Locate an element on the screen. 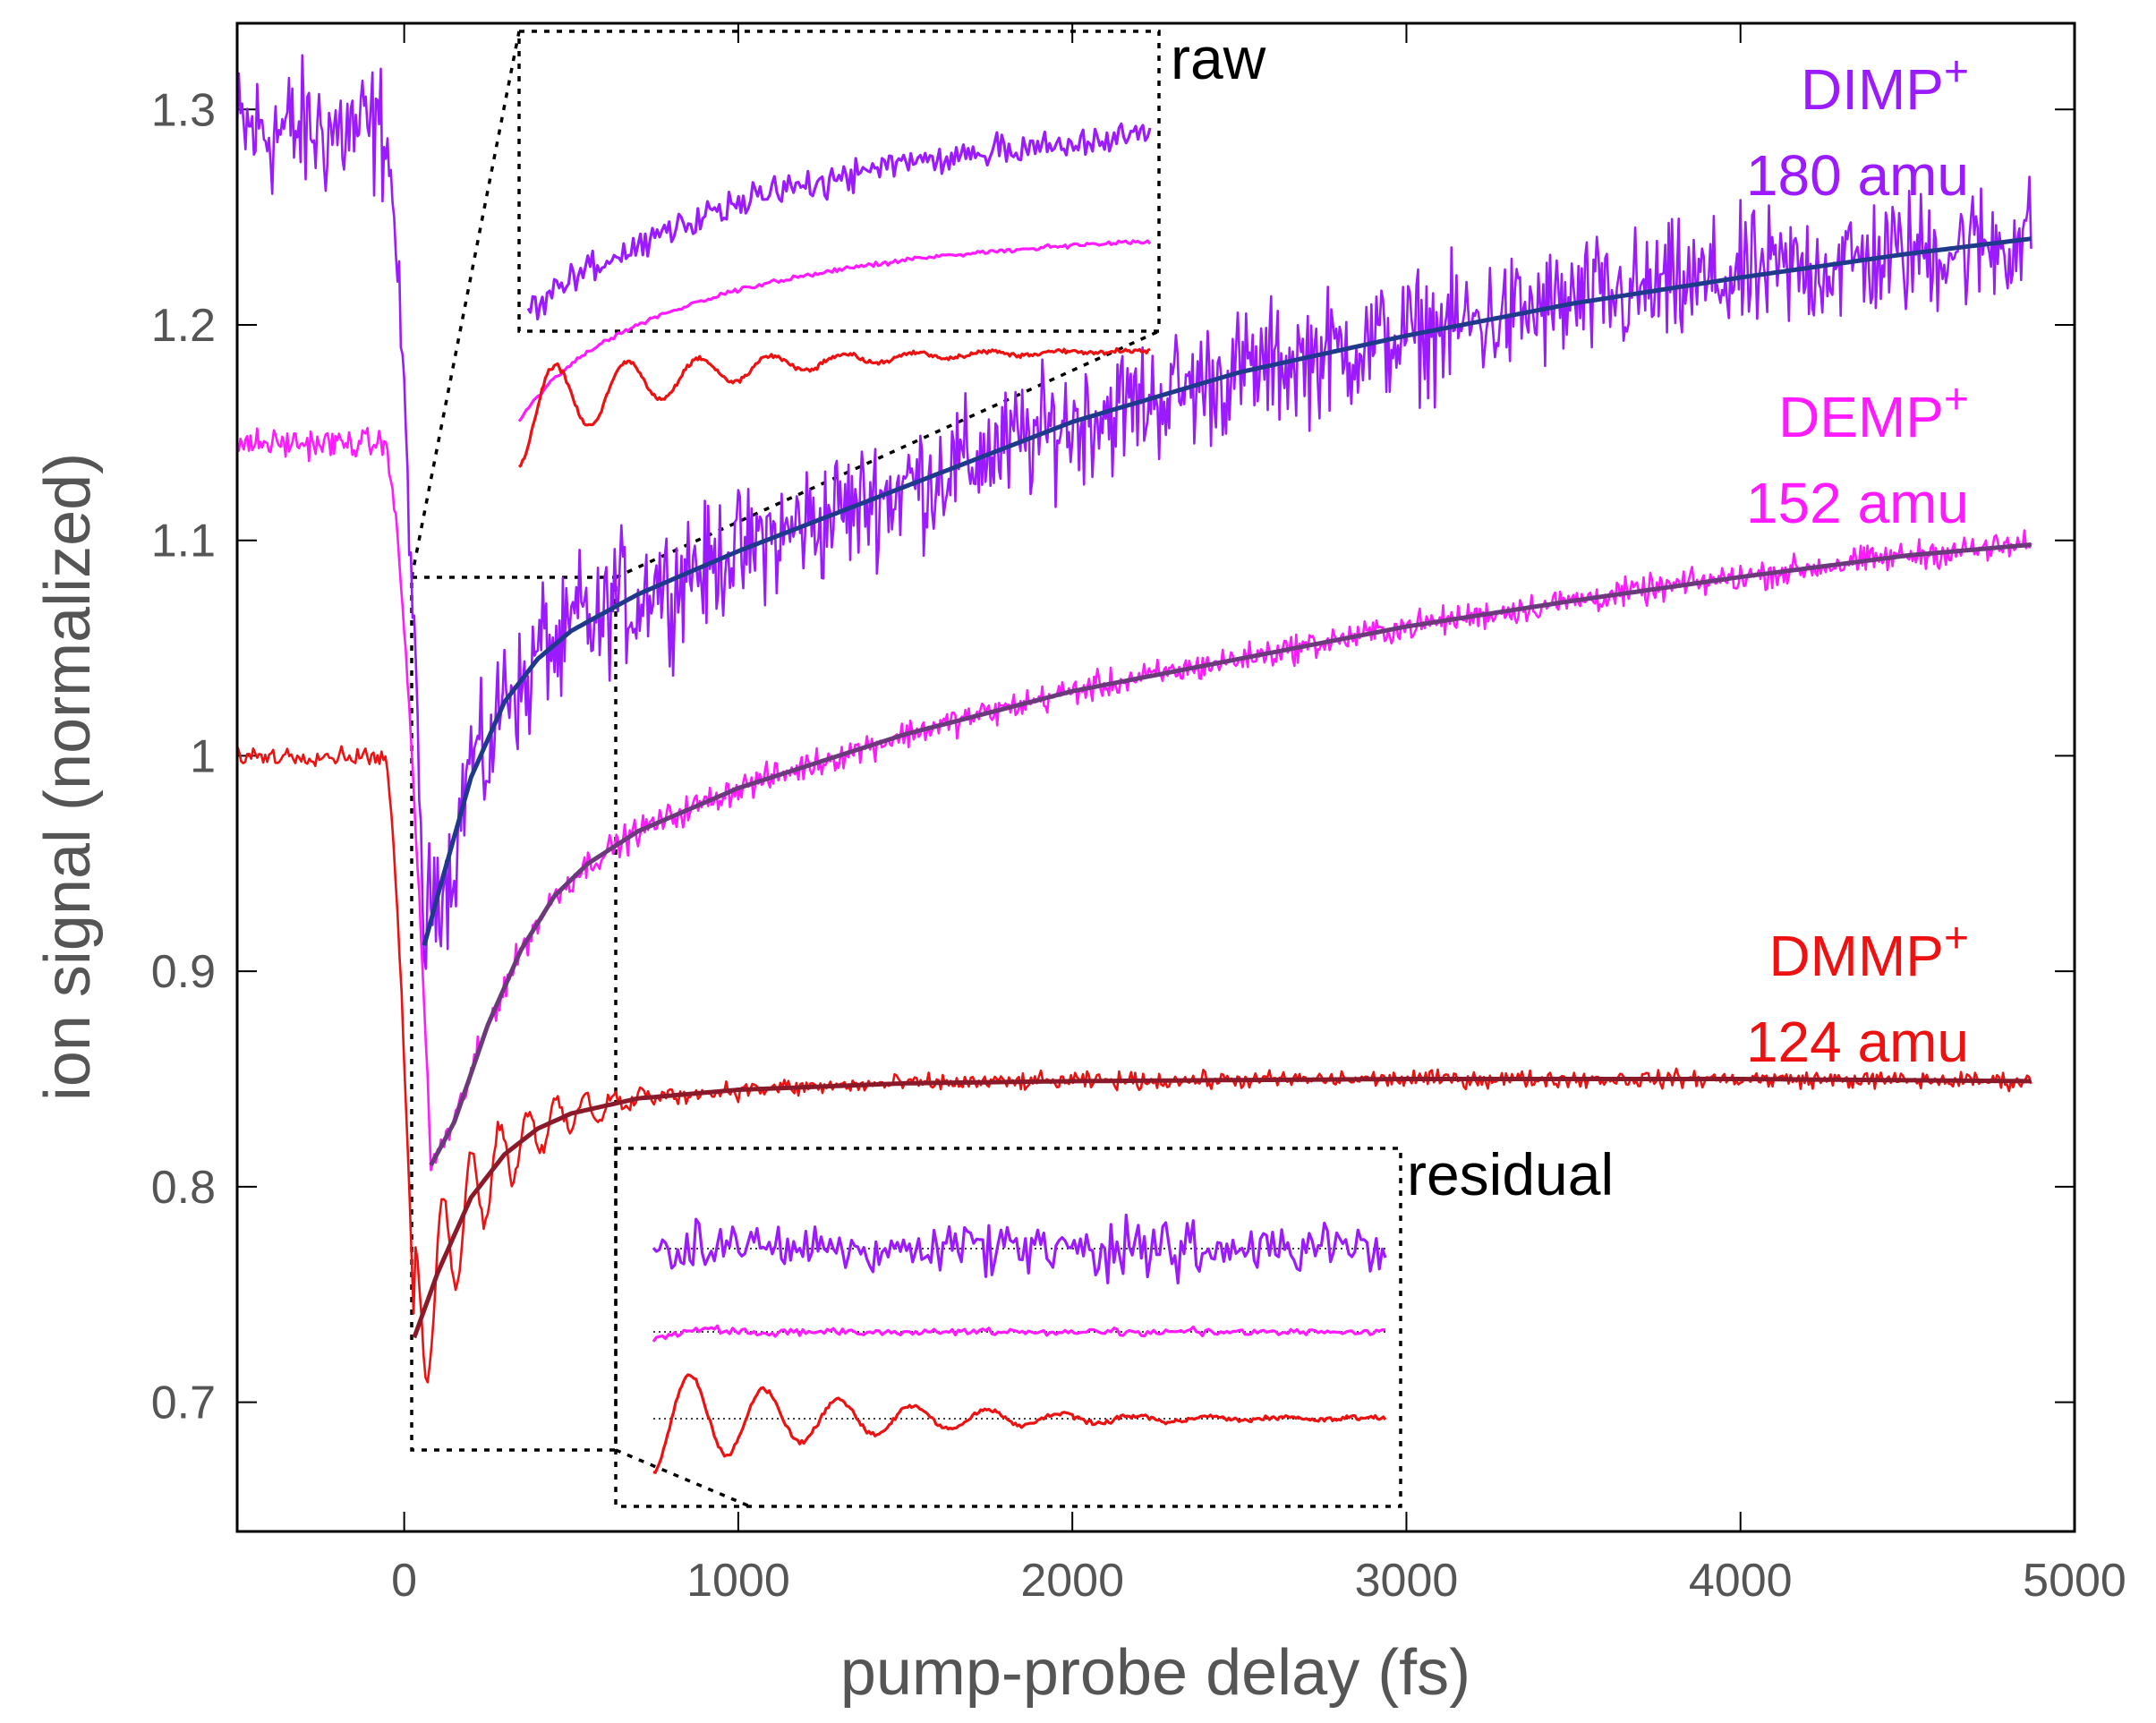  raw-inset-dmmp is located at coordinates (834, 407).